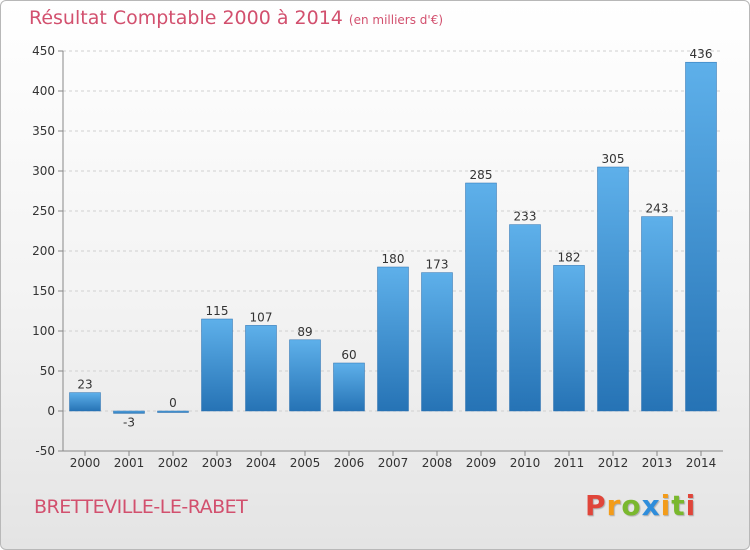 This screenshot has width=750, height=550. What do you see at coordinates (569, 463) in the screenshot?
I see `x-tick-label-2011: 2011` at bounding box center [569, 463].